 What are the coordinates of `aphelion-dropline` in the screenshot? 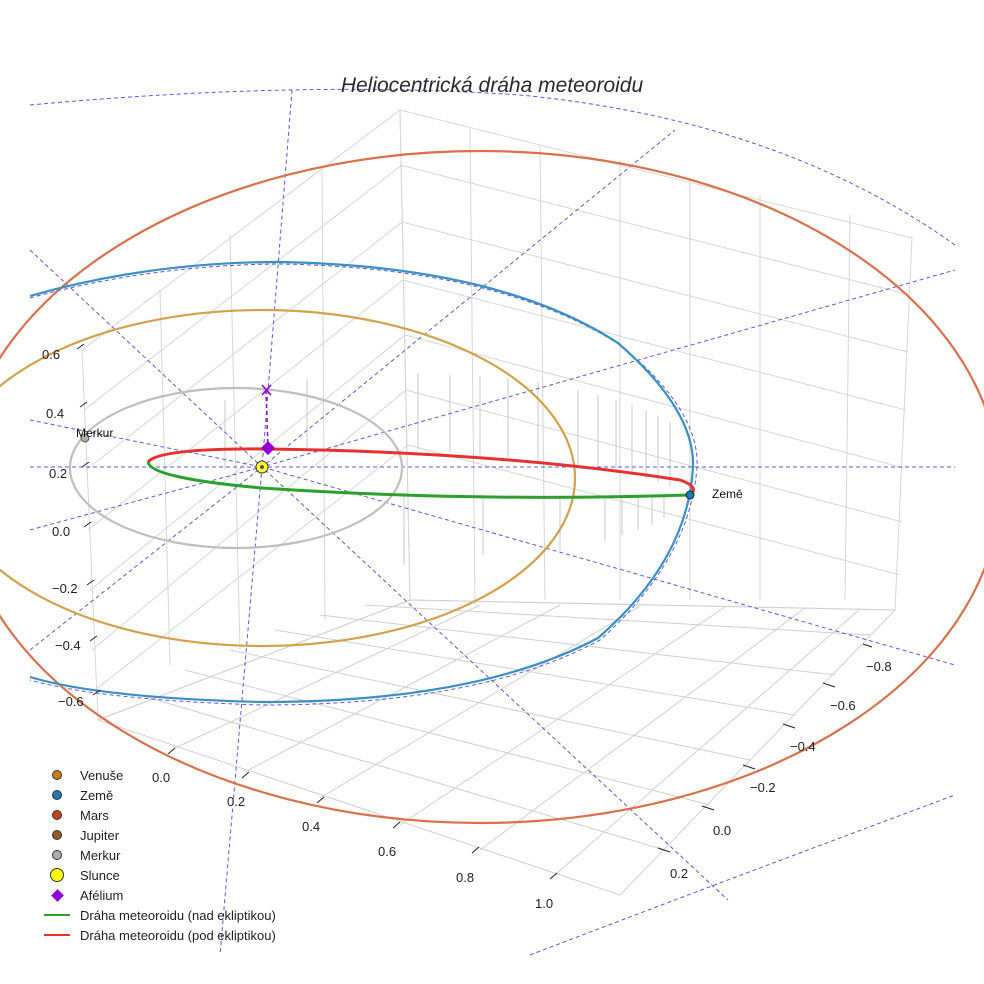 It's located at (267, 419).